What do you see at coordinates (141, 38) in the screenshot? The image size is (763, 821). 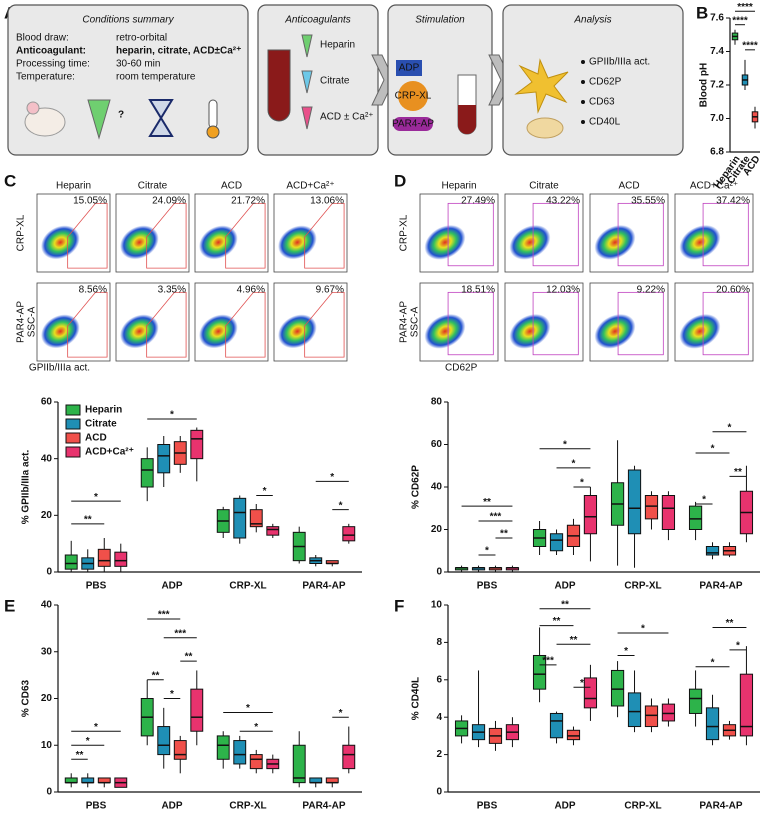 I see `condition-value: retro-orbital` at bounding box center [141, 38].